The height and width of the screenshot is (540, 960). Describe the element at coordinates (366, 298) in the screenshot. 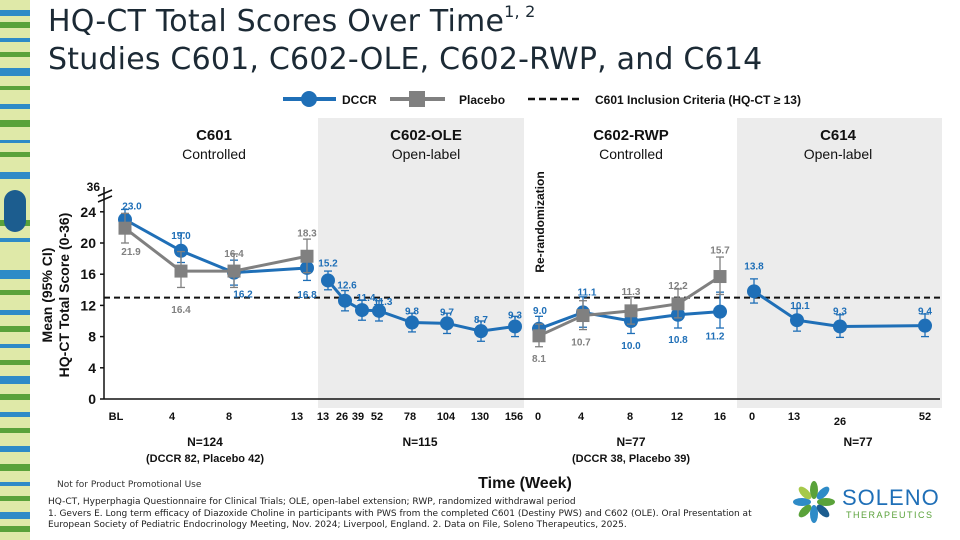

I see `data-label: 11.4` at that location.